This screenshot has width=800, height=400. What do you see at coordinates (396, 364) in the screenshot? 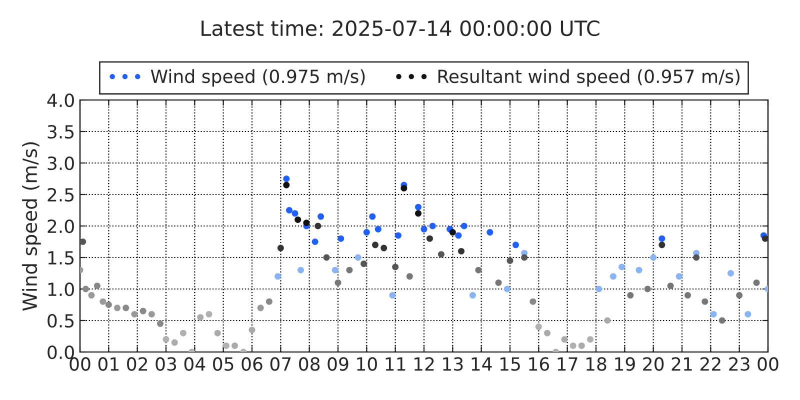
I see `x-tick-label: 11` at bounding box center [396, 364].